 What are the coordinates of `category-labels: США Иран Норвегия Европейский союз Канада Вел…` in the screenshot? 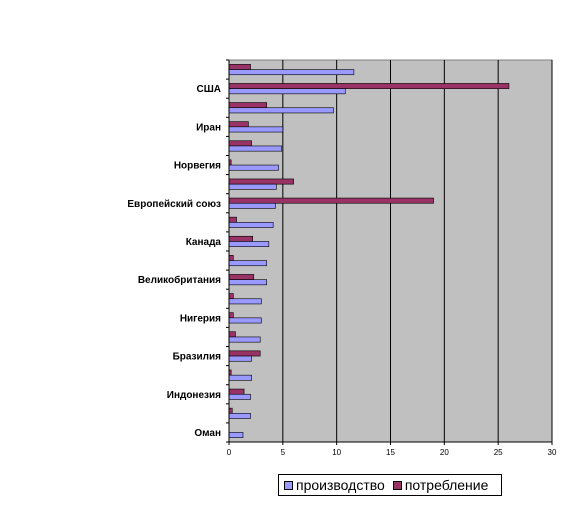 It's located at (174, 261).